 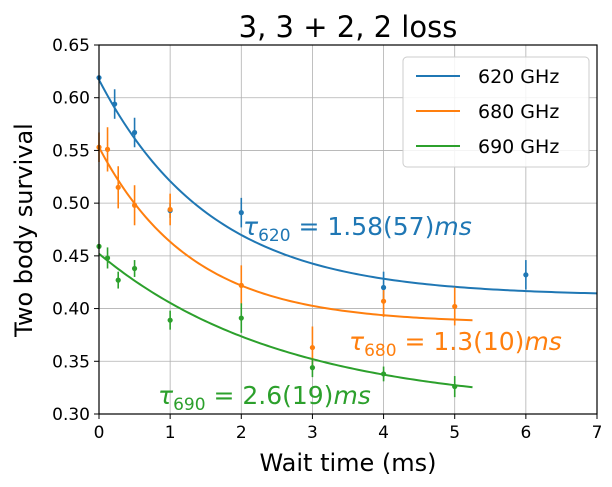 I want to click on x-ticks: 0 1 2 3 4 5 6 7, so click(x=348, y=428).